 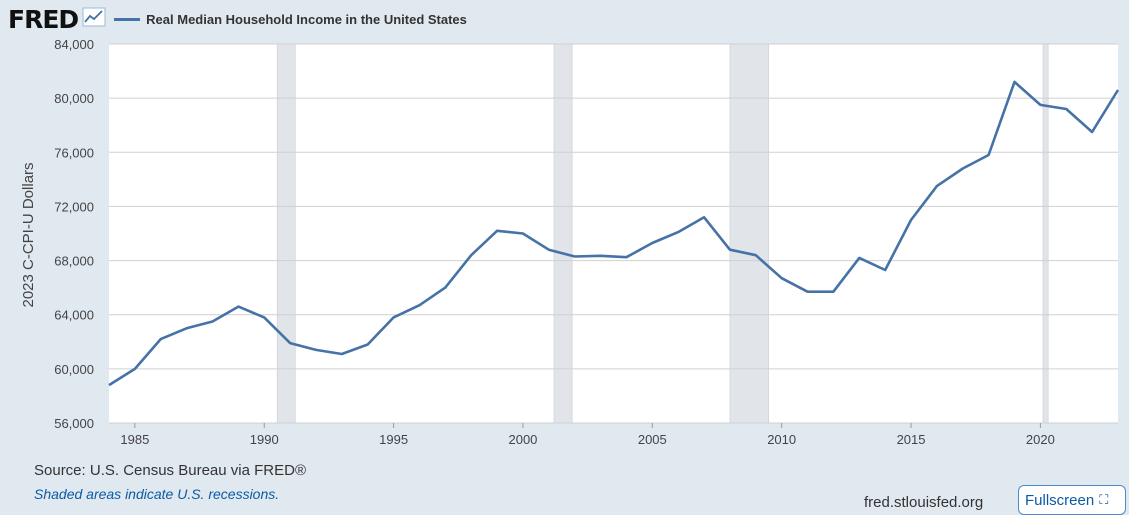 I want to click on y-tick-label: 72,000, so click(x=74, y=206).